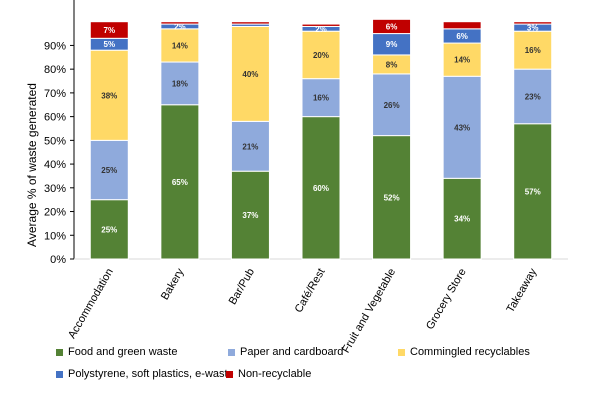 The width and height of the screenshot is (600, 400). I want to click on data-label: 57%, so click(533, 191).